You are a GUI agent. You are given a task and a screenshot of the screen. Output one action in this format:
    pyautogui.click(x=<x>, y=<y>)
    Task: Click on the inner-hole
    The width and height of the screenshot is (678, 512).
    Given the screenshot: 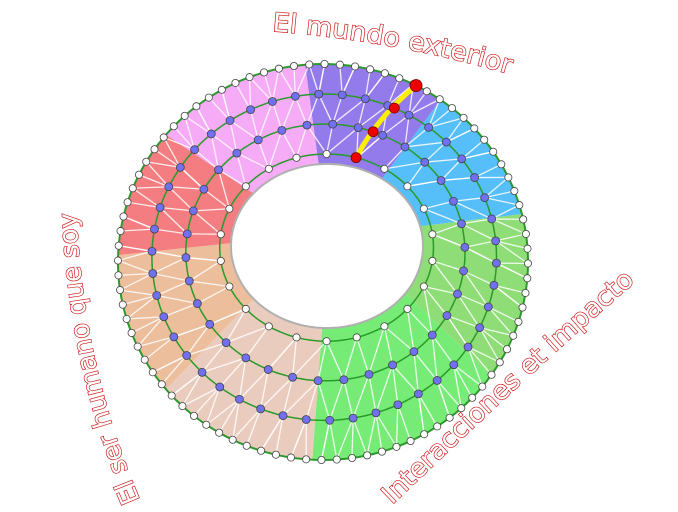 What is the action you would take?
    pyautogui.click(x=327, y=246)
    